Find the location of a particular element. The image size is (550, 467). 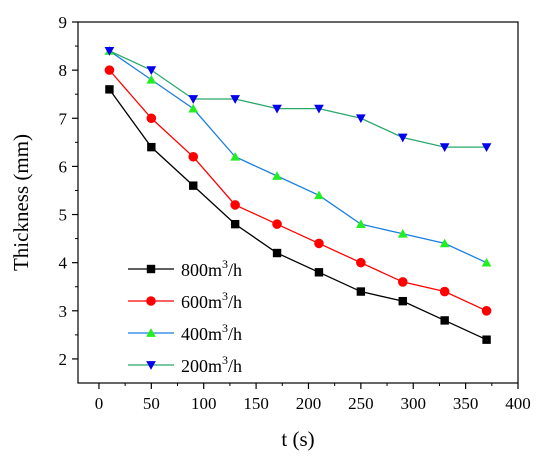

x-axis-label: t (s) is located at coordinates (297, 439).